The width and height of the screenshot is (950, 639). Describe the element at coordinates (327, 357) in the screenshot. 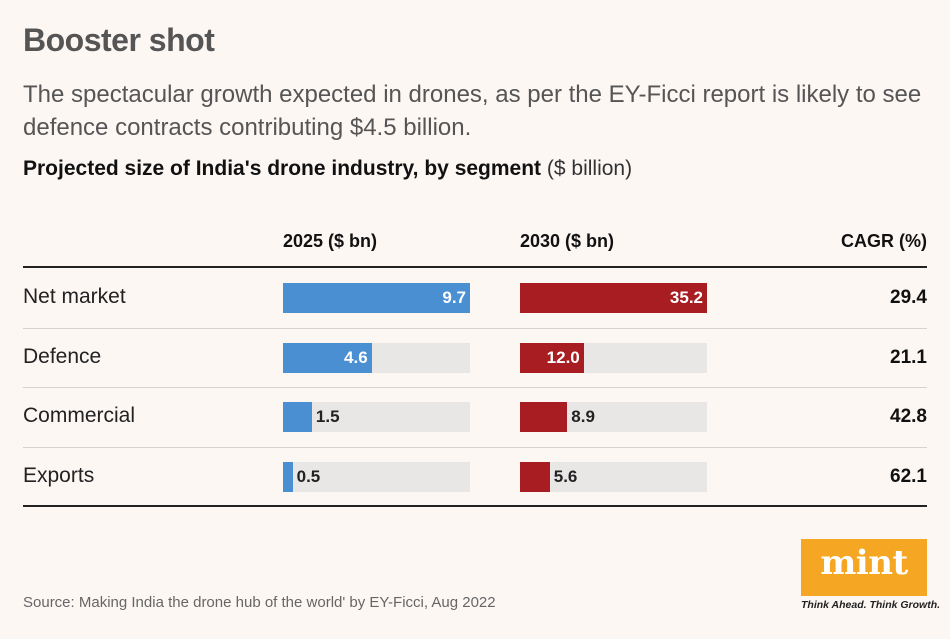

I see `bar-2025-defence` at that location.